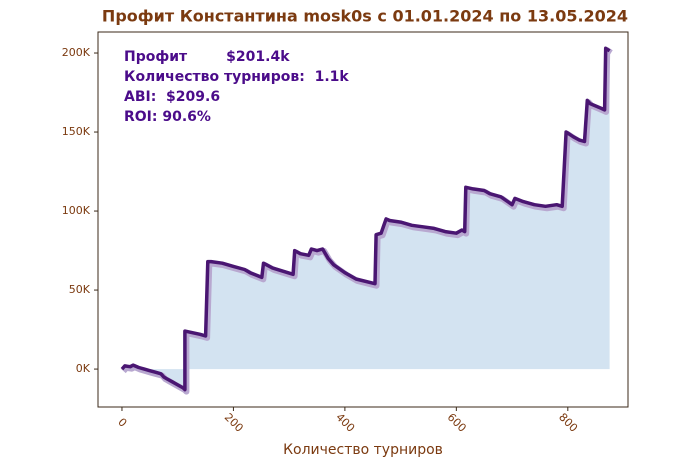 Image resolution: width=700 pixels, height=459 pixels. I want to click on x-axis-label: Количество турниров, so click(363, 450).